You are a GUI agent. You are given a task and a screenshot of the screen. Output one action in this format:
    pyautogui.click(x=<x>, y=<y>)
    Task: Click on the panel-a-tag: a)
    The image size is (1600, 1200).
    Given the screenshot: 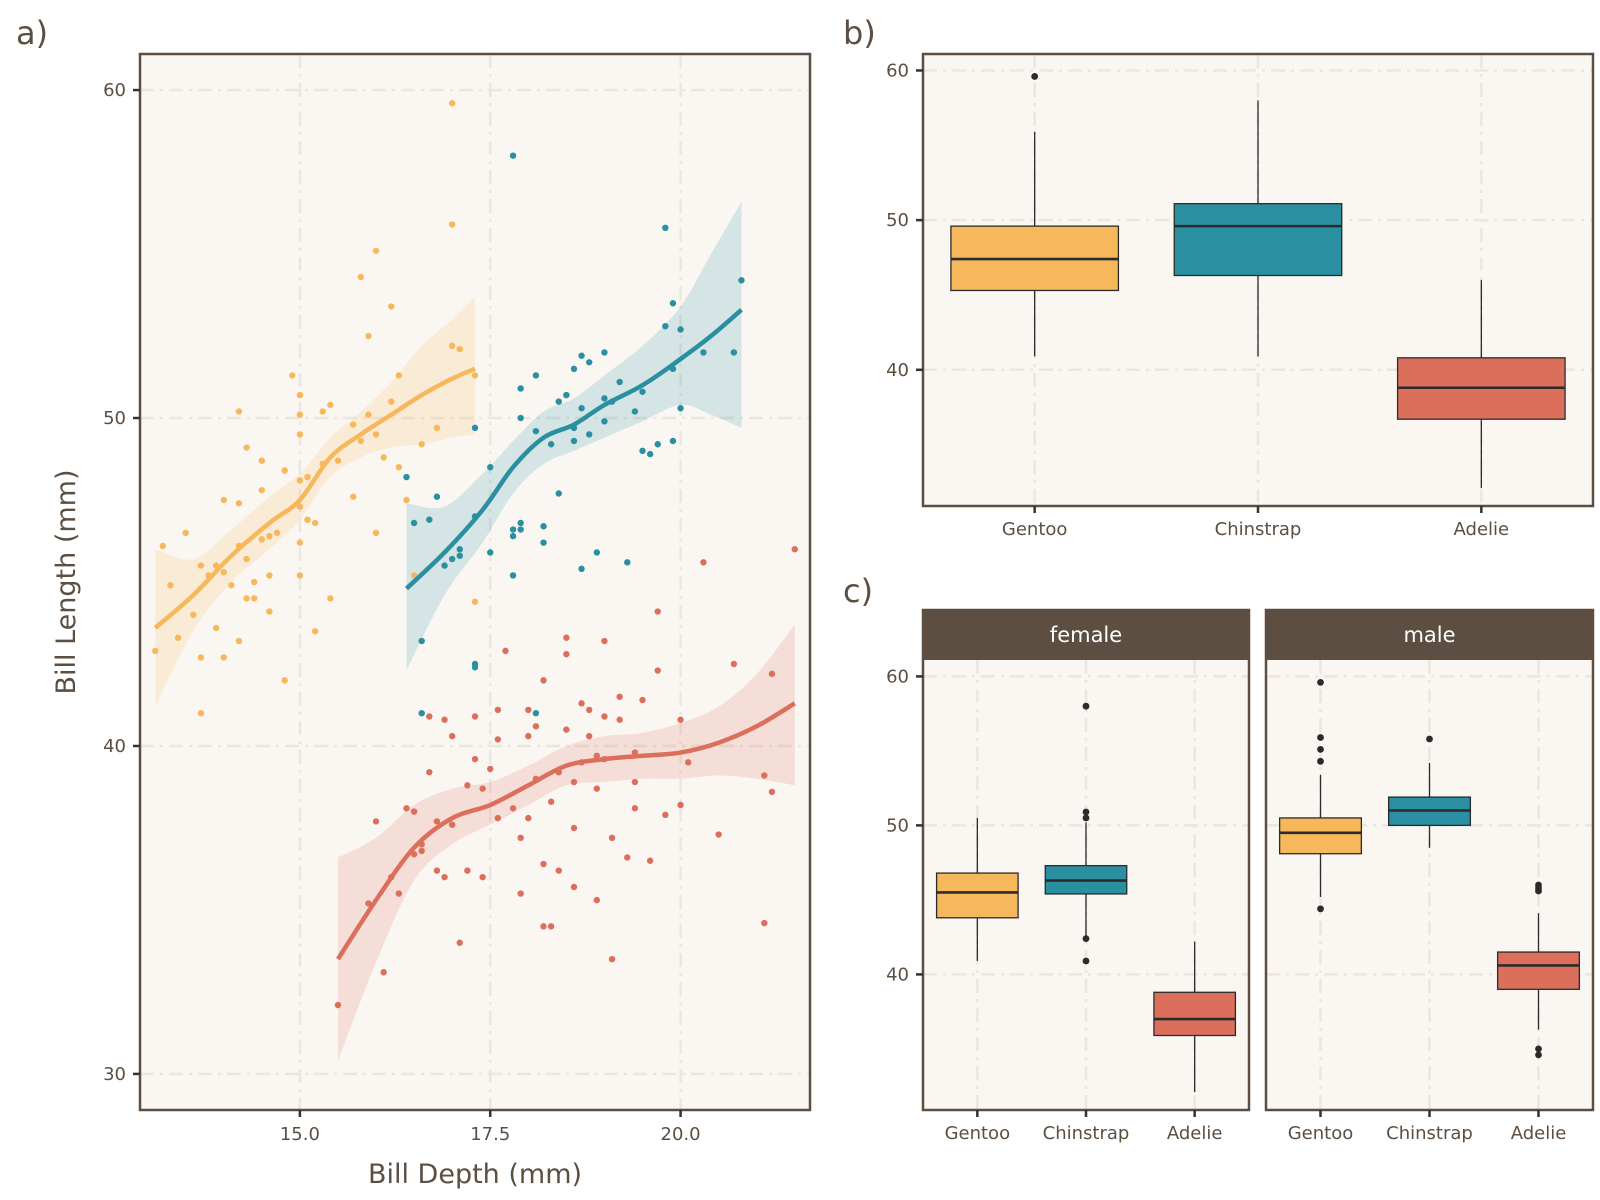 What is the action you would take?
    pyautogui.click(x=32, y=33)
    